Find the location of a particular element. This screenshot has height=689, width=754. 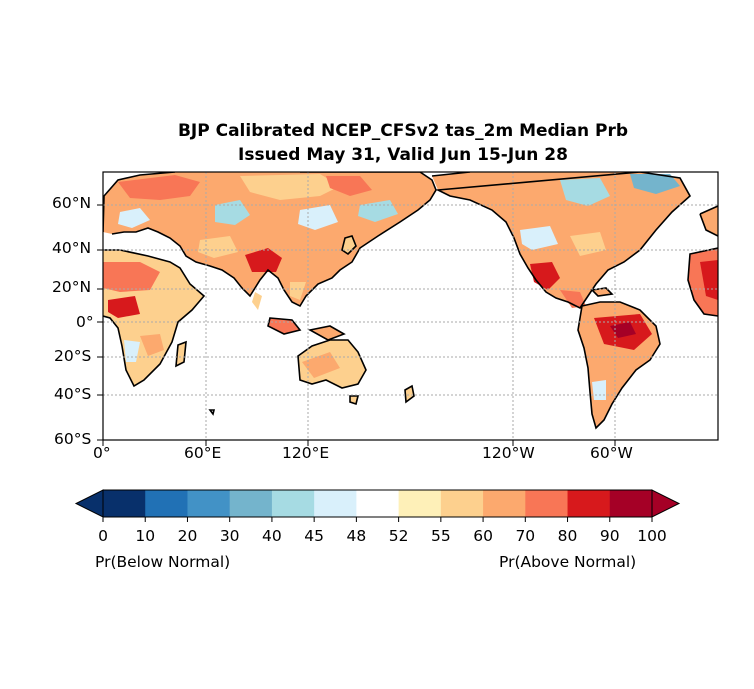

colorbar-tick-label-55: 55 is located at coordinates (441, 536).